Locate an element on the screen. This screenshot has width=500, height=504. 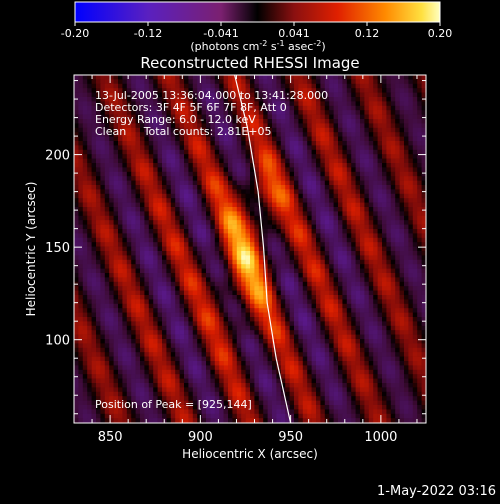
y-tick-label: 100 is located at coordinates (57, 341).